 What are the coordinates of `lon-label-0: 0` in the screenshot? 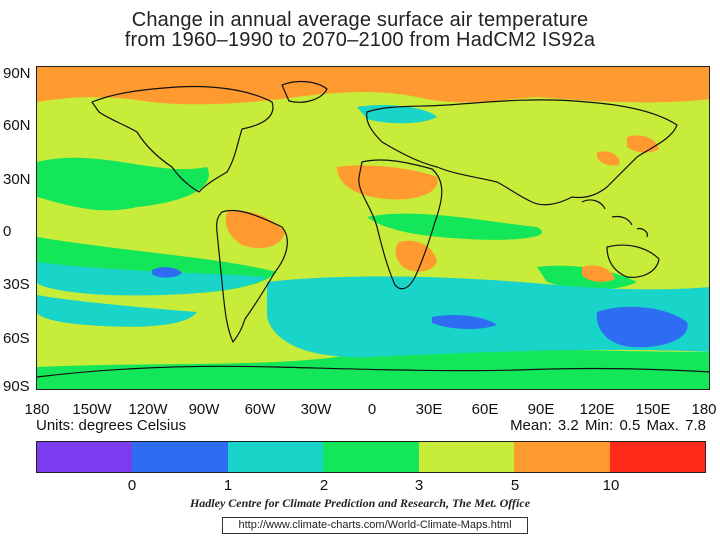 It's located at (372, 409).